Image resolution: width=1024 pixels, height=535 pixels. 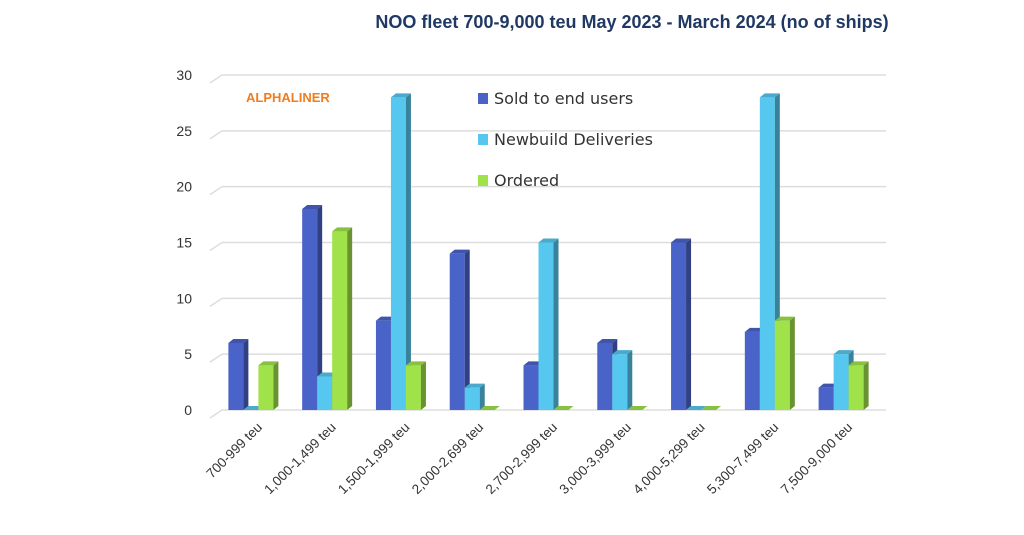 What do you see at coordinates (188, 410) in the screenshot?
I see `y-tick-label: 0` at bounding box center [188, 410].